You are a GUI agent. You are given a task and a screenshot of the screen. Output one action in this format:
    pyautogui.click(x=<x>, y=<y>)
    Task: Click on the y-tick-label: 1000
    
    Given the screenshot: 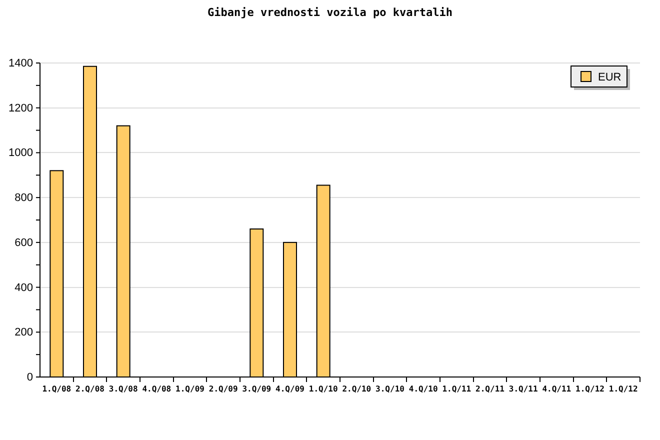 What is the action you would take?
    pyautogui.click(x=20, y=153)
    